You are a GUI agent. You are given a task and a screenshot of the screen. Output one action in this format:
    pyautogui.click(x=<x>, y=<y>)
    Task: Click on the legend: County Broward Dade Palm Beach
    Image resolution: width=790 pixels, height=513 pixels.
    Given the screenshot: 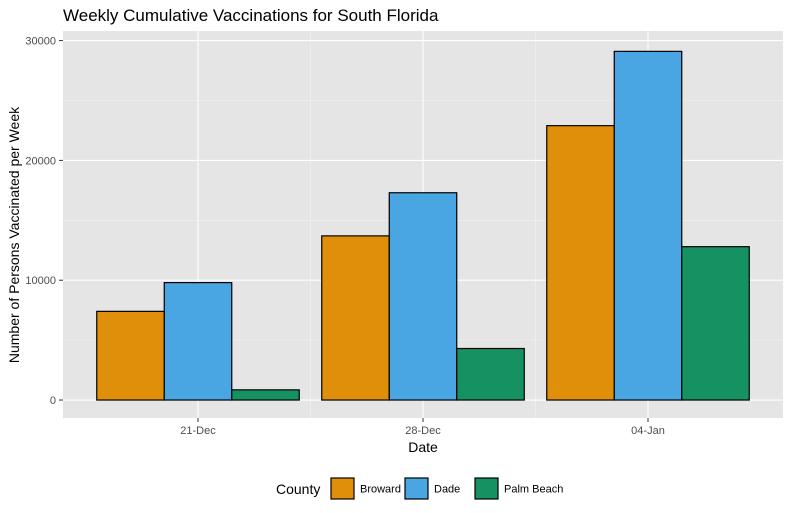 What is the action you would take?
    pyautogui.click(x=419, y=488)
    